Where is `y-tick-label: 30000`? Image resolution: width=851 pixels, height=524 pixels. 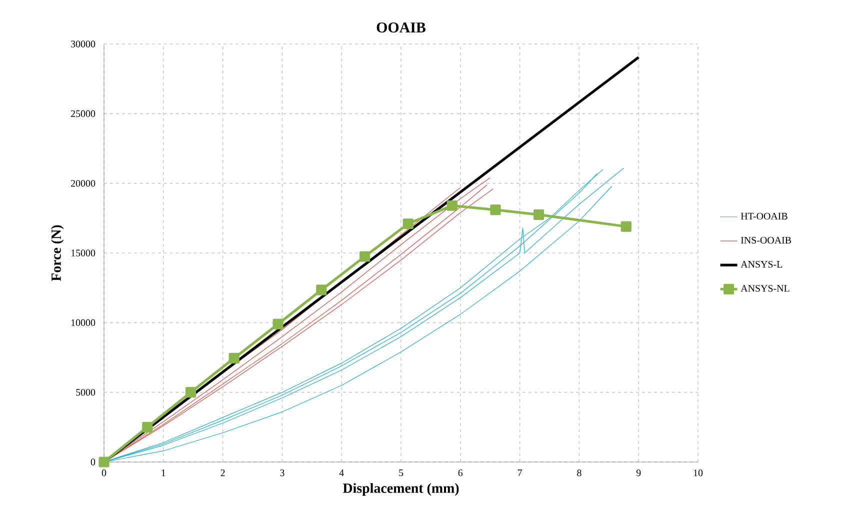 y-tick-label: 30000 is located at coordinates (83, 44).